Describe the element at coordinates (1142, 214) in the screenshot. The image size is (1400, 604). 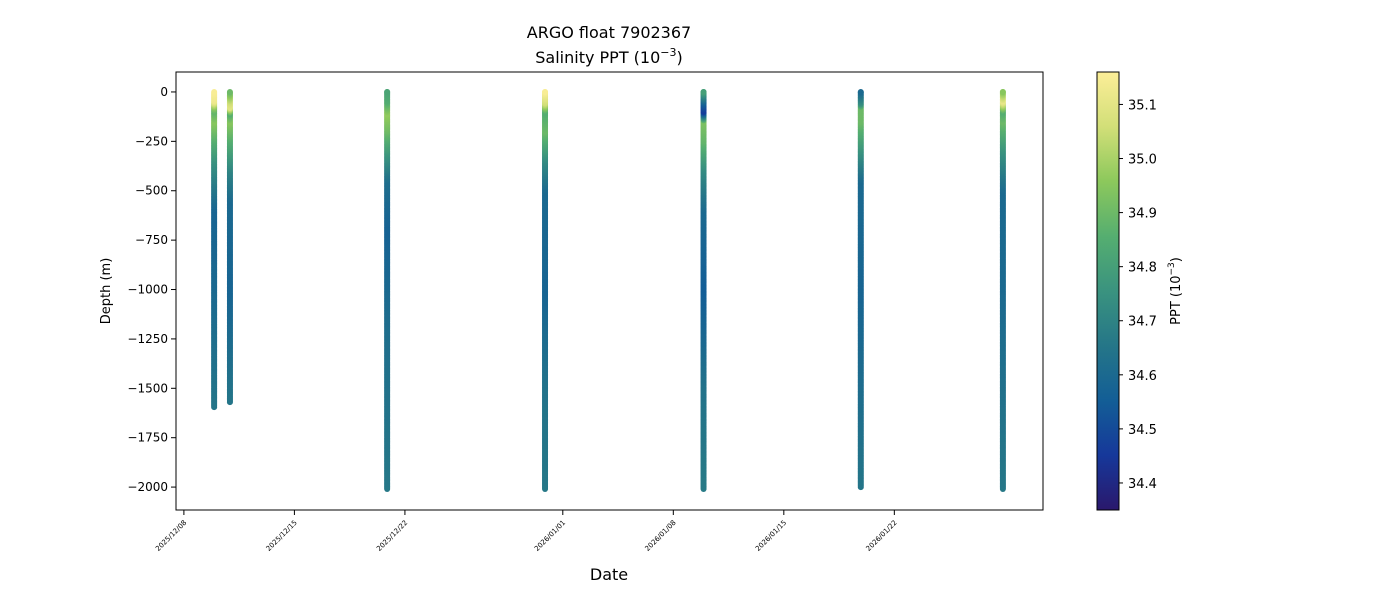
I see `colorbar-tick-label: 34.9` at that location.